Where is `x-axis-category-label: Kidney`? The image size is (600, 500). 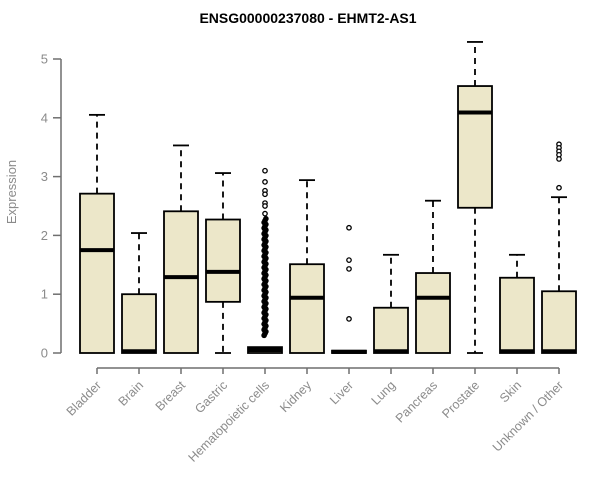
x-axis-category-label: Kidney is located at coordinates (295, 396).